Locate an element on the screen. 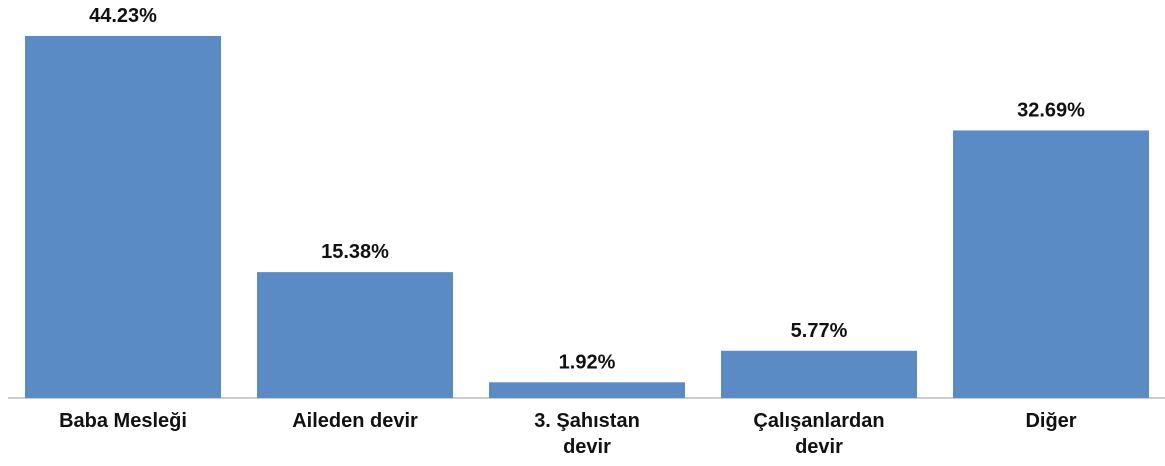 The width and height of the screenshot is (1165, 466). value-label: 44.23% is located at coordinates (123, 16).